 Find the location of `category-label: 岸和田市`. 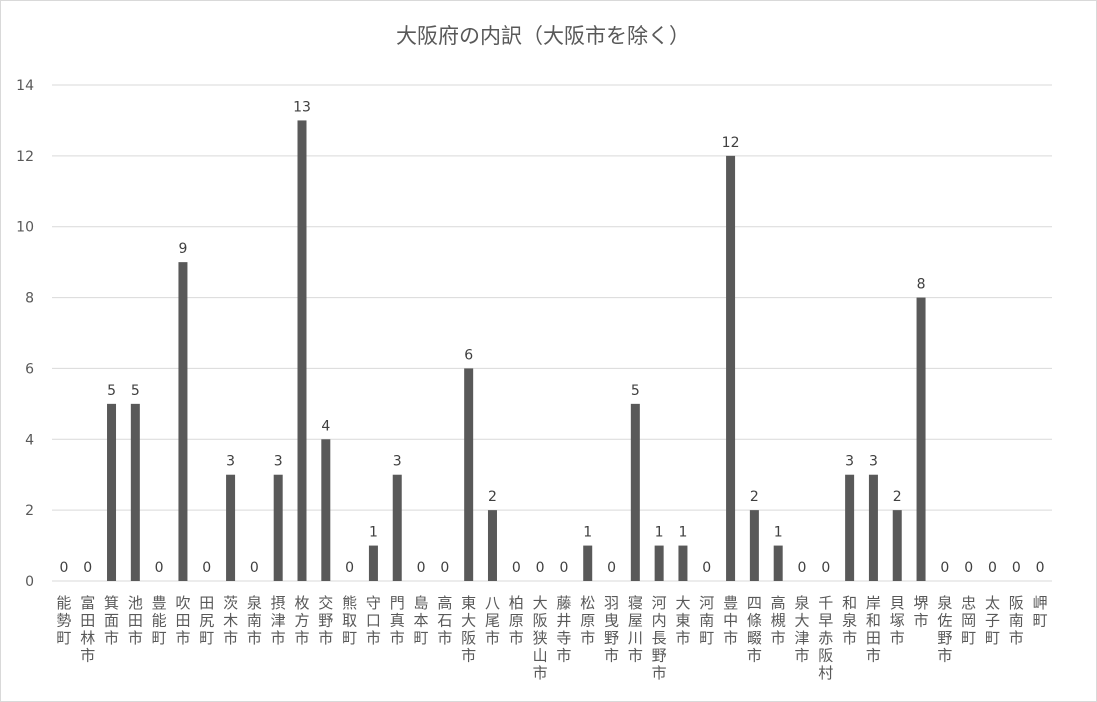

category-label: 岸和田市 is located at coordinates (873, 629).